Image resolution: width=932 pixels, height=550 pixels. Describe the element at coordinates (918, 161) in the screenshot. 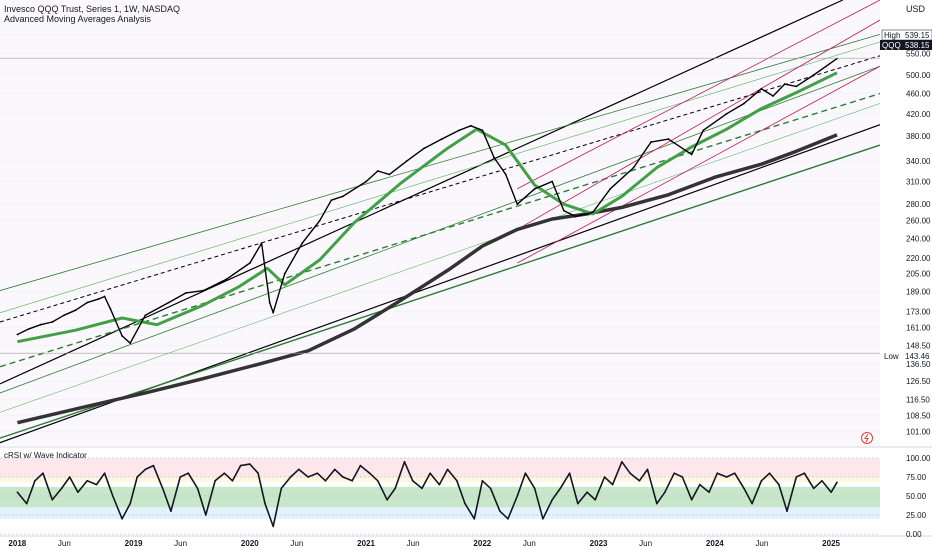

I see `price-tick-label: 340.00` at that location.